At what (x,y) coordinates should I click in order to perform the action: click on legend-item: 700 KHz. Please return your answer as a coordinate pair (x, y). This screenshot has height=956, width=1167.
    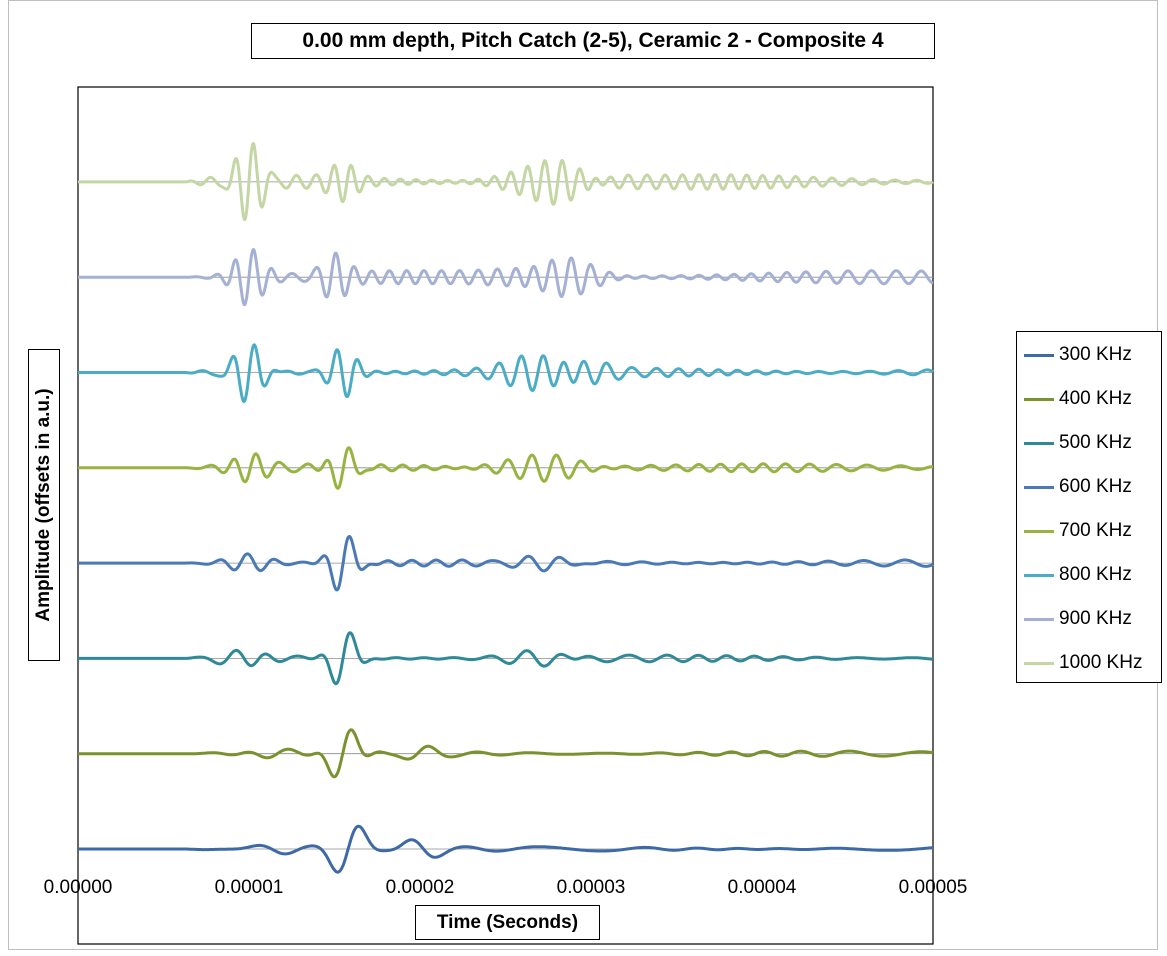
    Looking at the image, I should click on (1074, 531).